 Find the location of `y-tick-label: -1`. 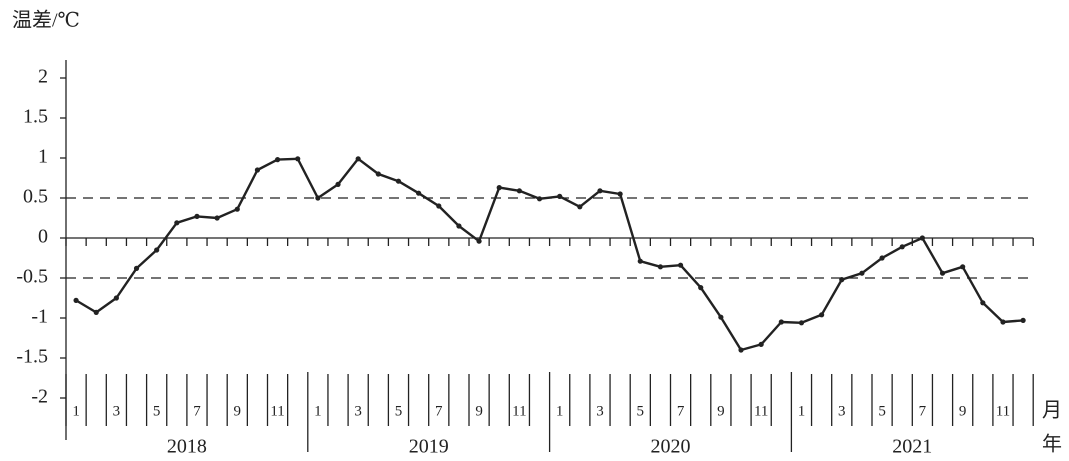

y-tick-label: -1 is located at coordinates (39, 317).